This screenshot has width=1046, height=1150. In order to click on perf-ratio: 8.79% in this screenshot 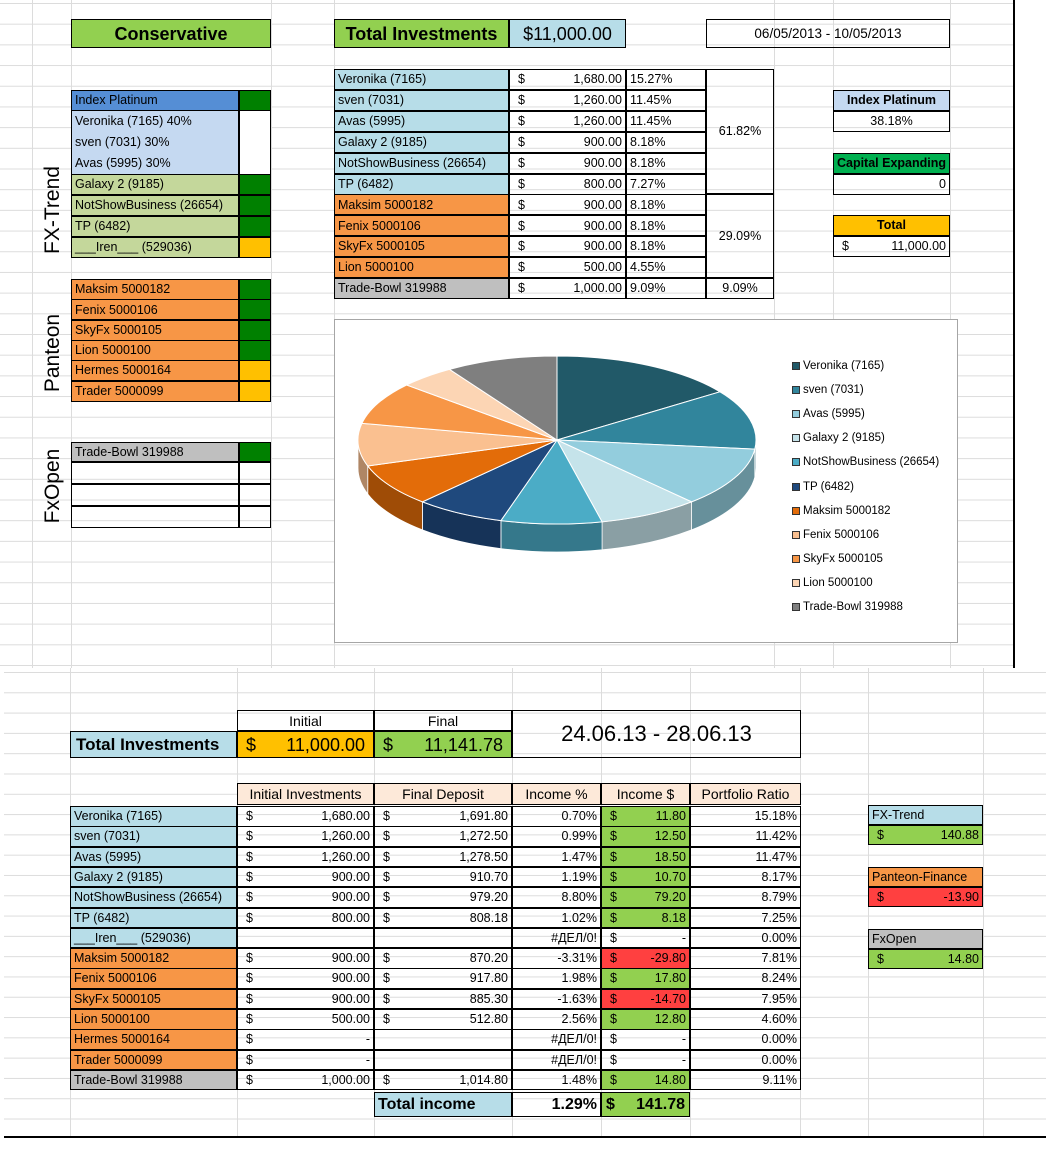, I will do `click(745, 897)`.